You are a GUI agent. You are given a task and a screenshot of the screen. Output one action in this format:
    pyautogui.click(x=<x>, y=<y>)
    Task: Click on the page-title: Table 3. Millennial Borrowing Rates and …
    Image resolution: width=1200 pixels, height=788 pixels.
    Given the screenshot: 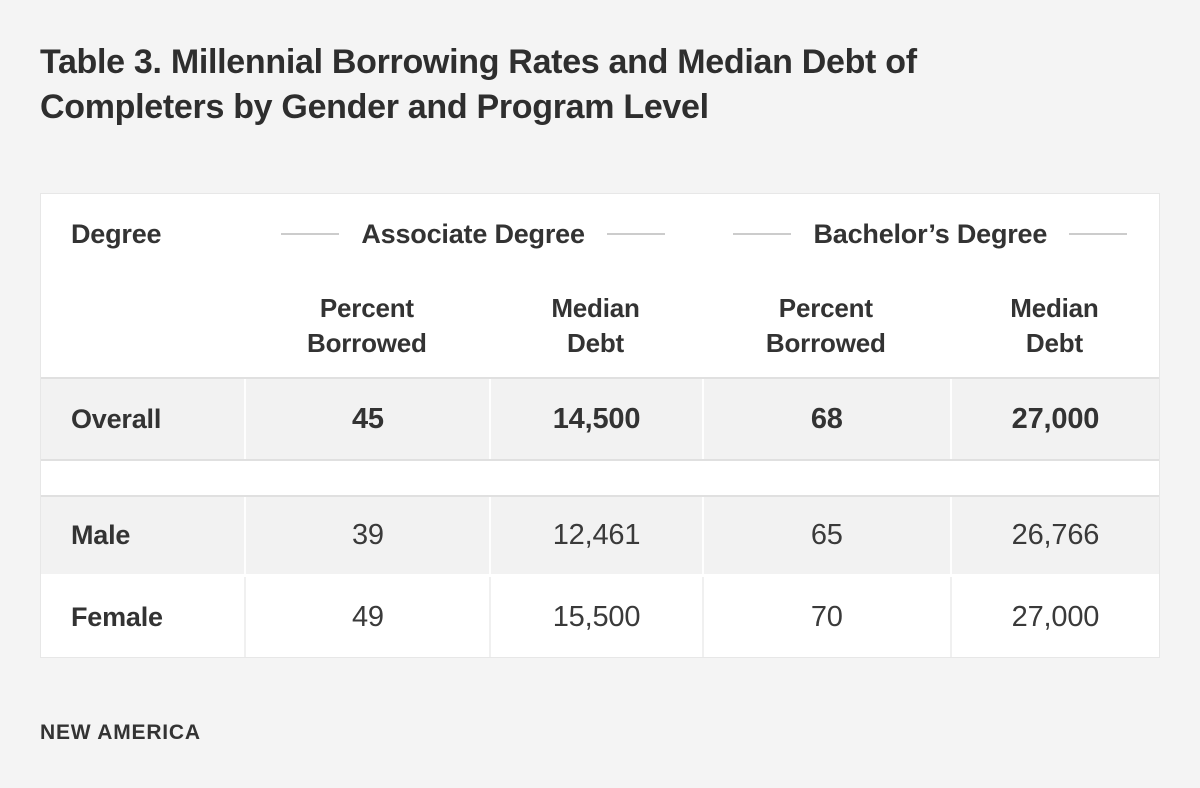 What is the action you would take?
    pyautogui.click(x=478, y=84)
    